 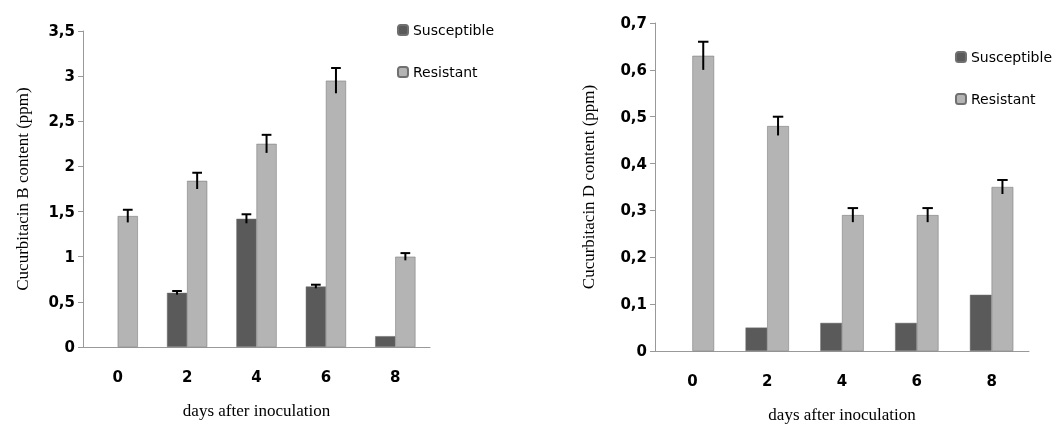 What do you see at coordinates (633, 69) in the screenshot?
I see `y-tick-label: 0,6` at bounding box center [633, 69].